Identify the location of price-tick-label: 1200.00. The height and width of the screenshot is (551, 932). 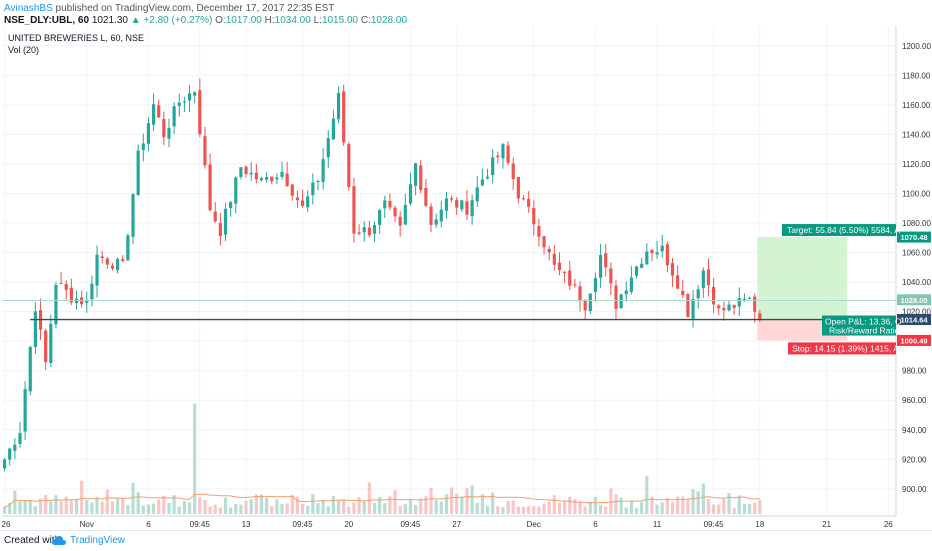
(916, 46).